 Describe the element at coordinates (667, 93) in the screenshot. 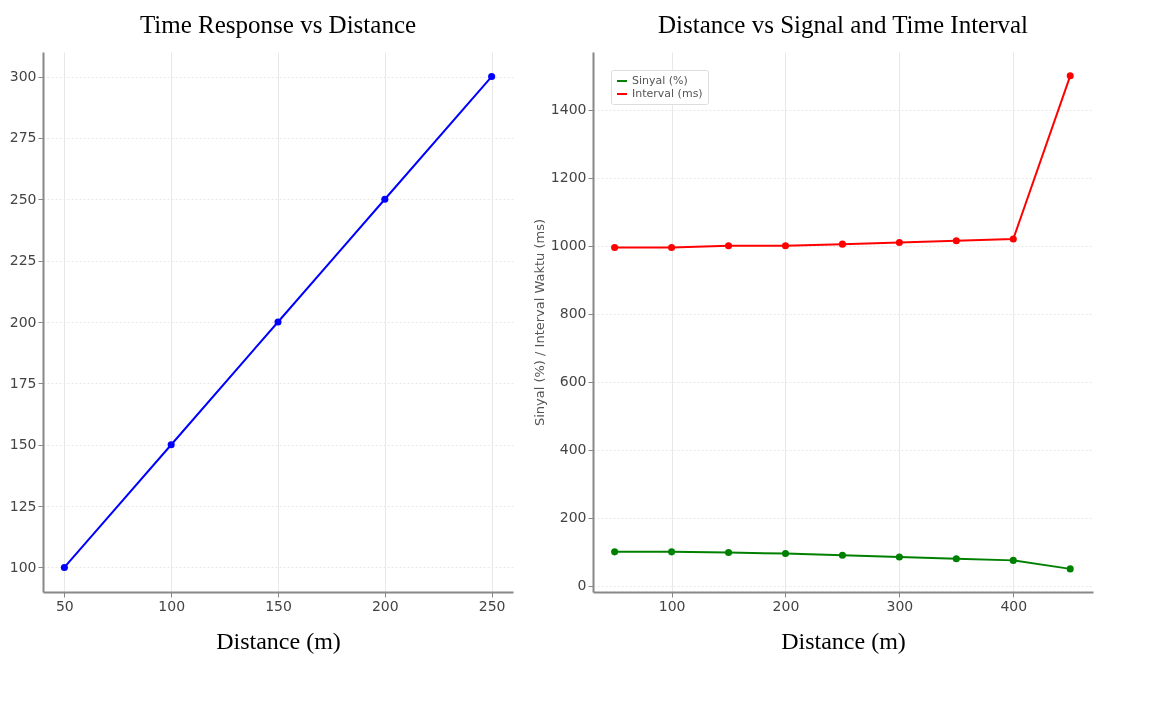

I see `legend-label: Interval (ms)` at that location.